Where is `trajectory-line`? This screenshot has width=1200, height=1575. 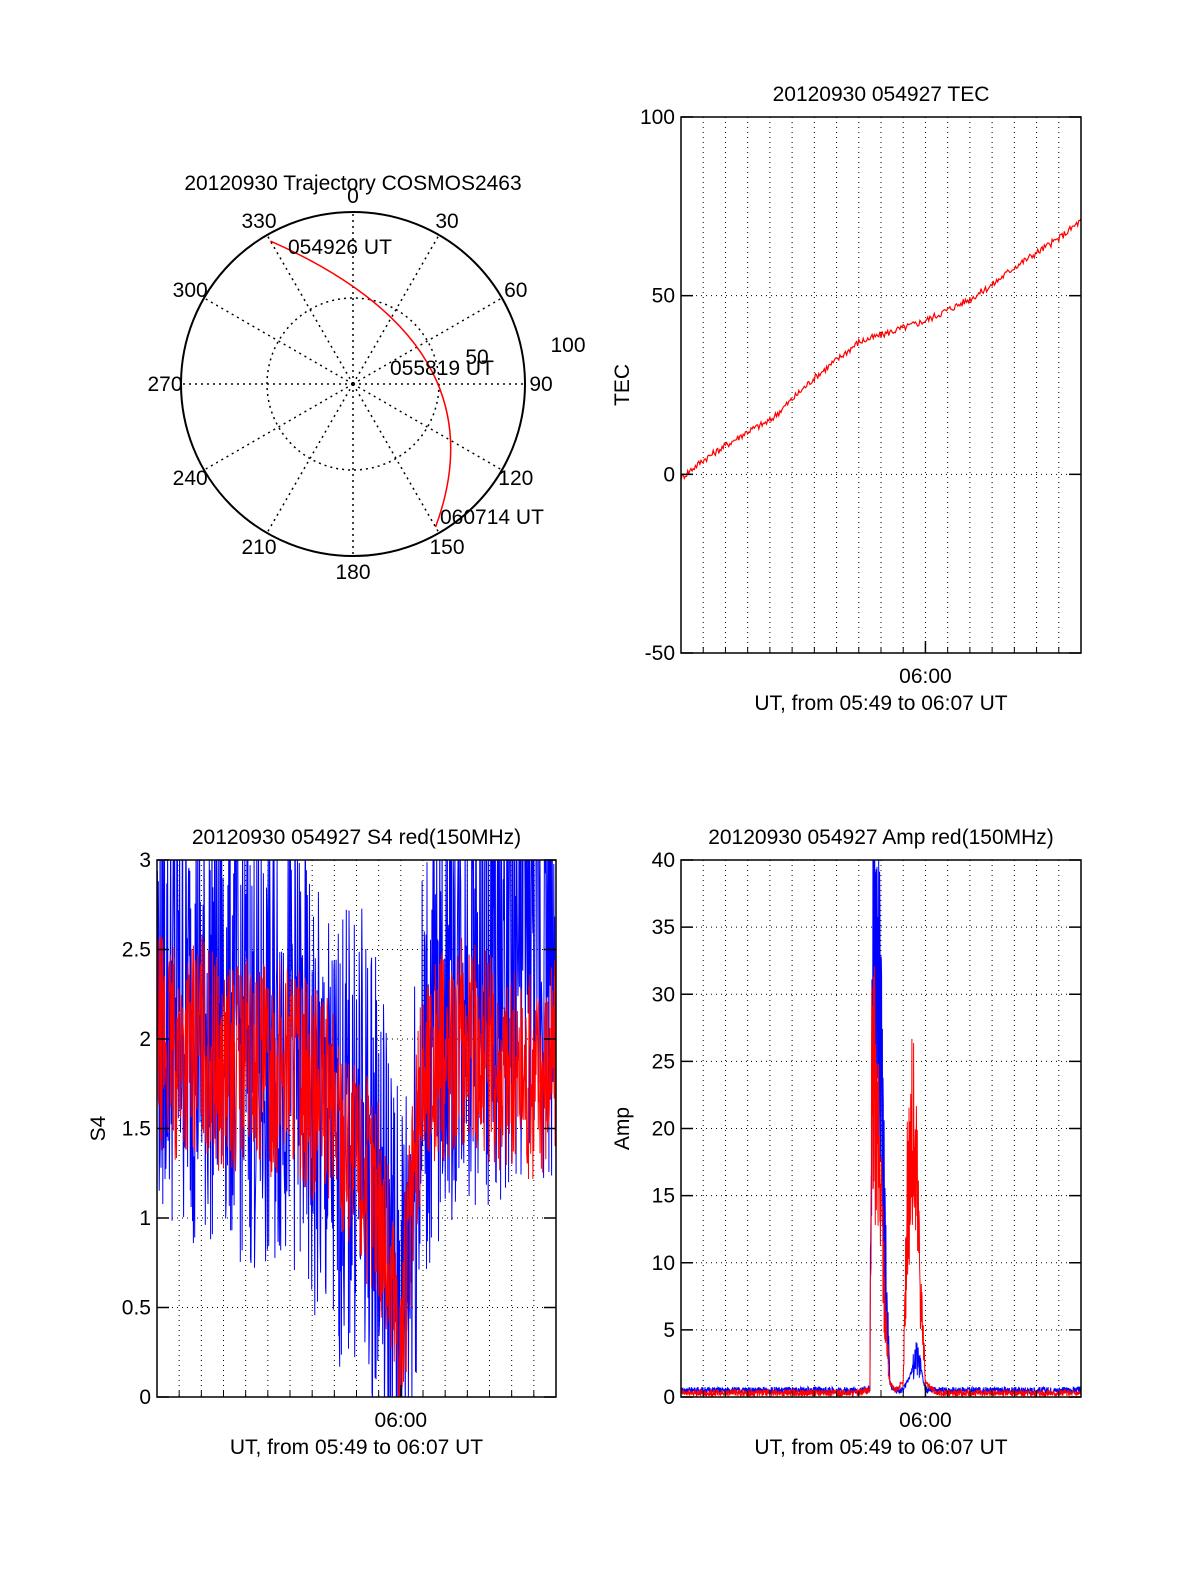
trajectory-line is located at coordinates (361, 384).